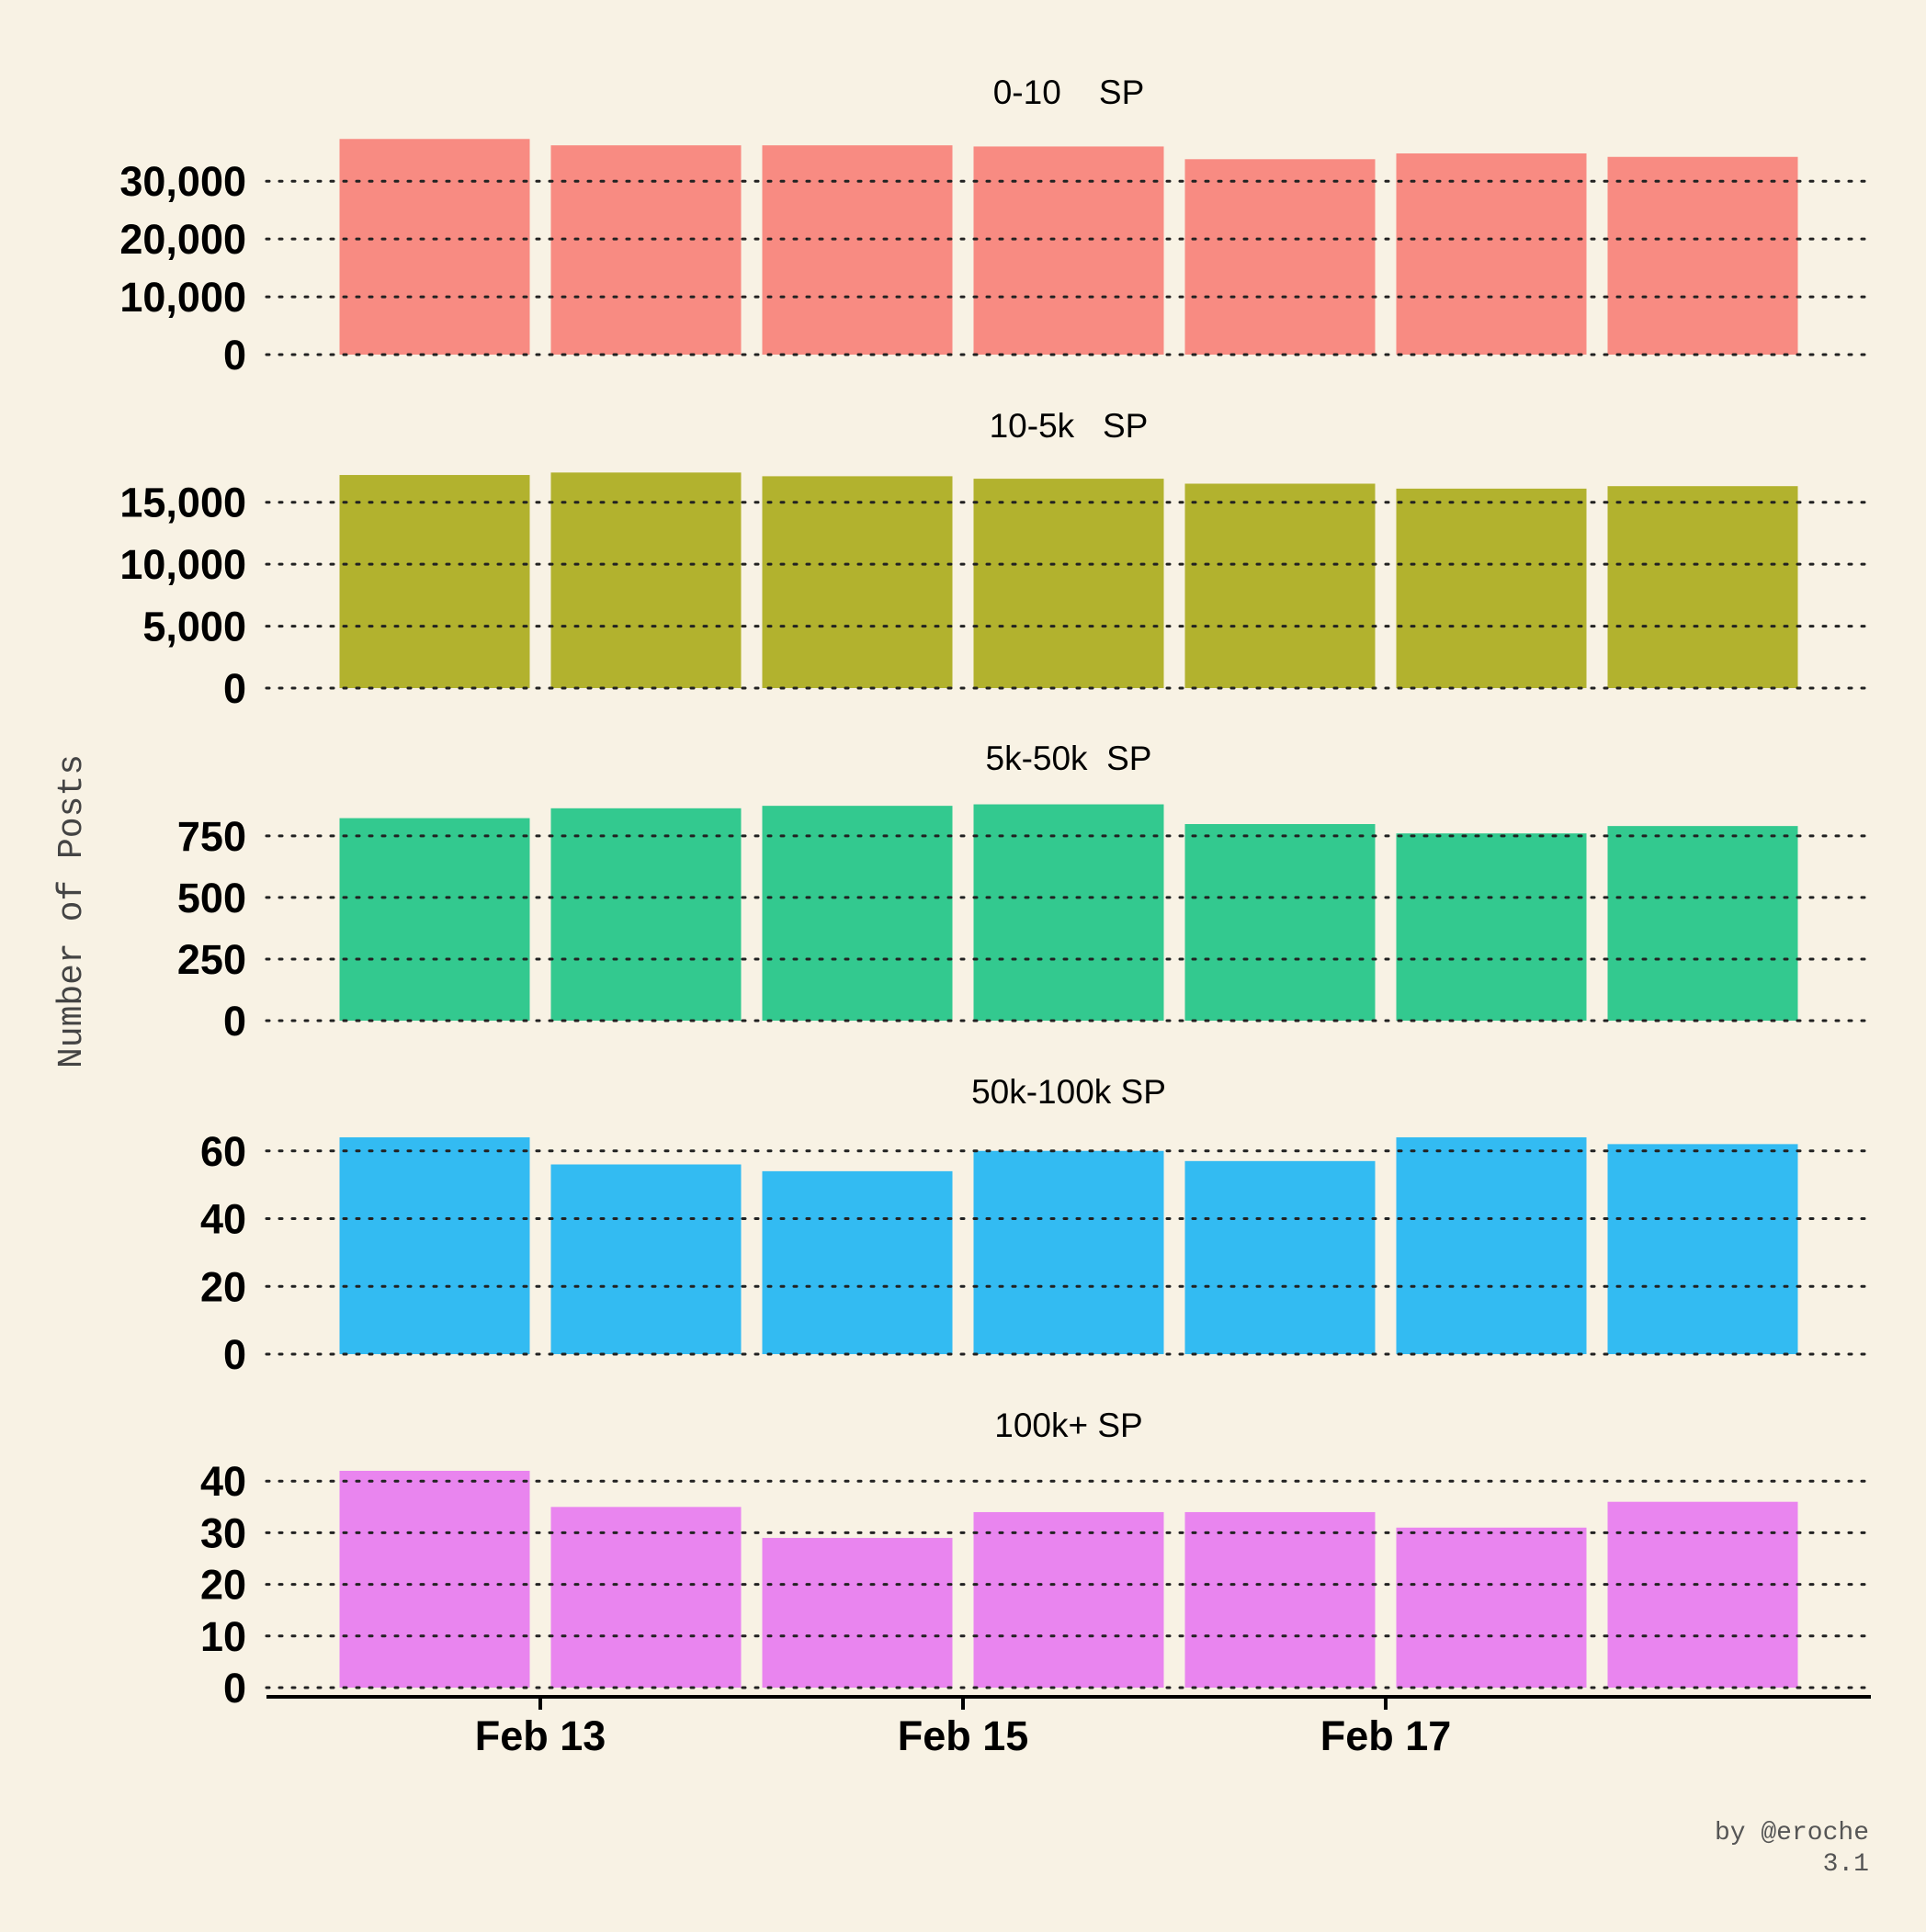 The height and width of the screenshot is (1932, 1926). I want to click on panel-title: 100k+ SP, so click(1068, 1425).